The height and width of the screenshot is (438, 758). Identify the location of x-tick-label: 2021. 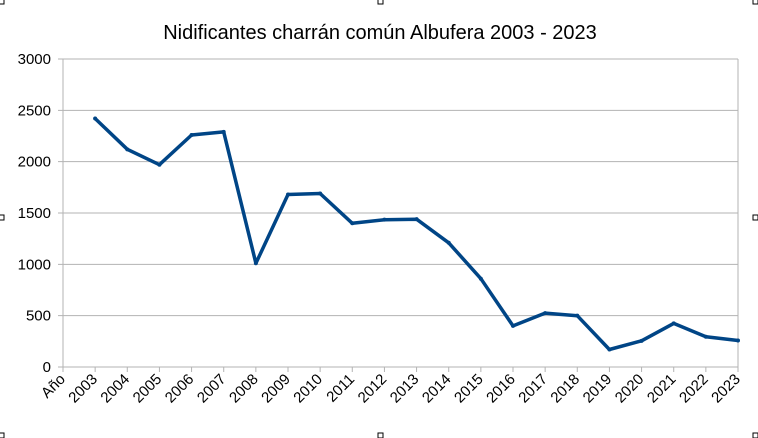
(662, 389).